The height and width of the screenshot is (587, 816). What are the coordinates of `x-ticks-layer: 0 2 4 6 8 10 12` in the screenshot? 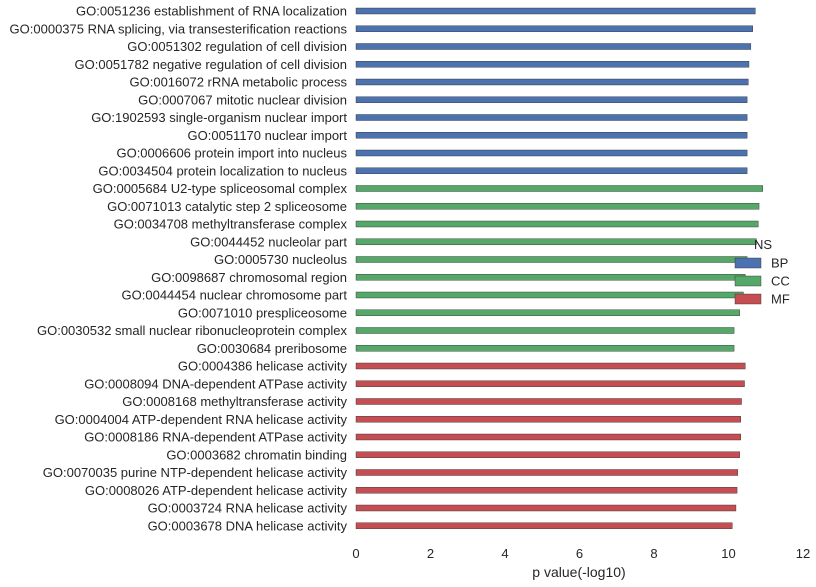 It's located at (581, 553).